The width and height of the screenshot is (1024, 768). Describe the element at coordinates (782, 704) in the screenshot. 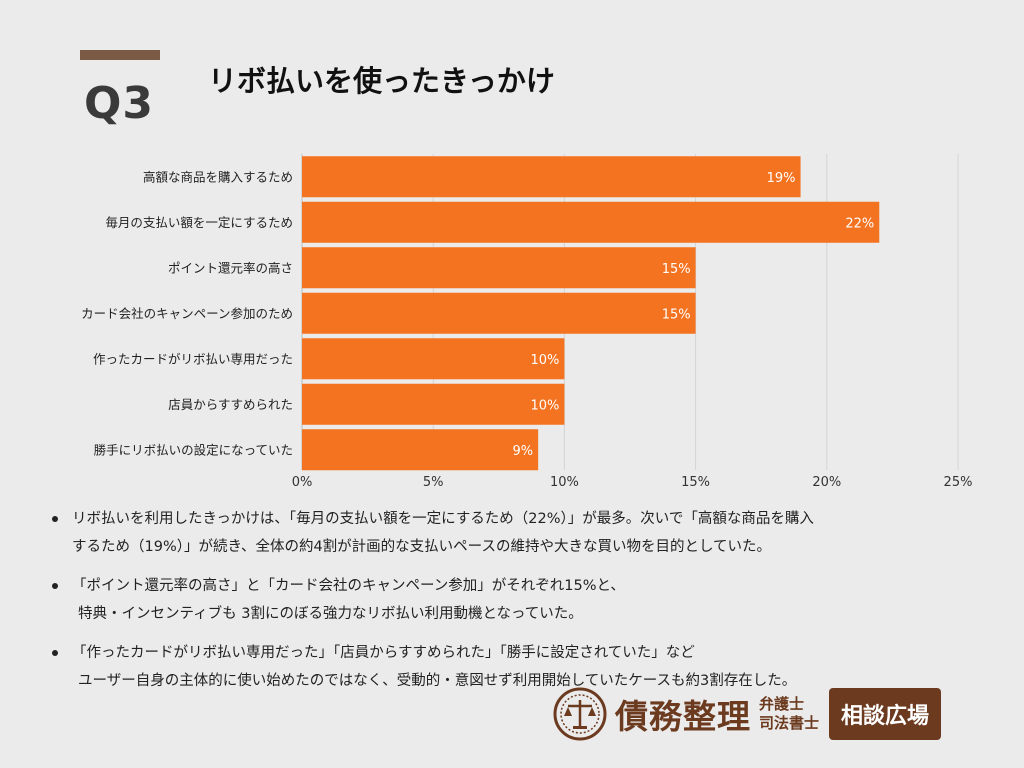

I see `logo-sub-top: 弁護士` at that location.